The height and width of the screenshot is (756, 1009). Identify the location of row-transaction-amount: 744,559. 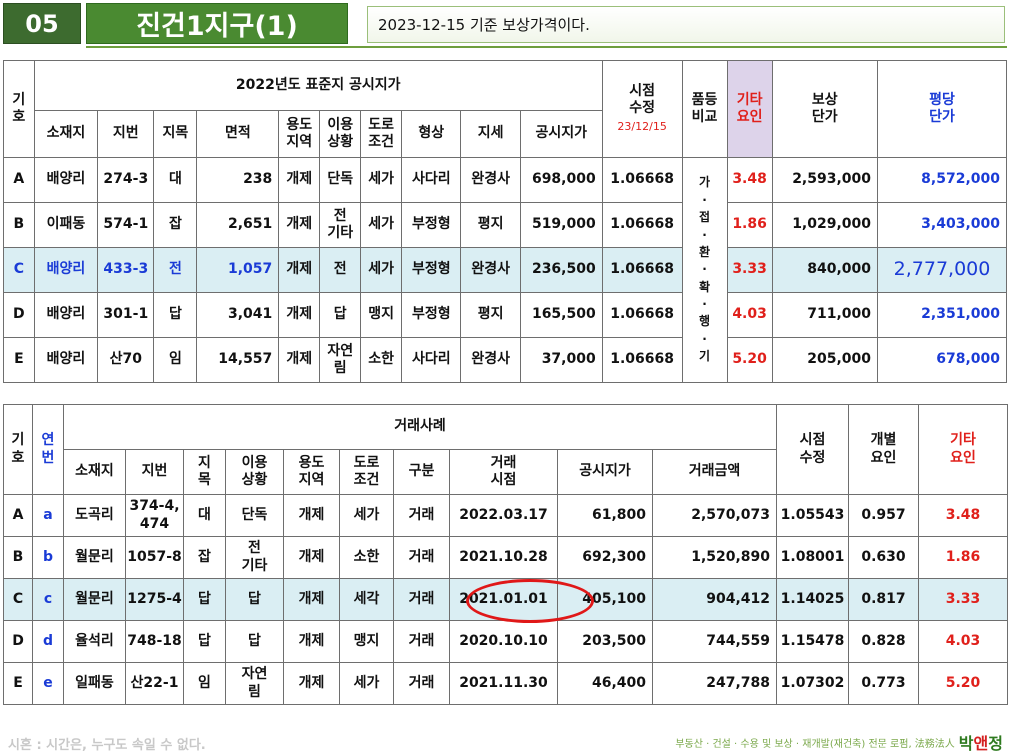
(714, 641).